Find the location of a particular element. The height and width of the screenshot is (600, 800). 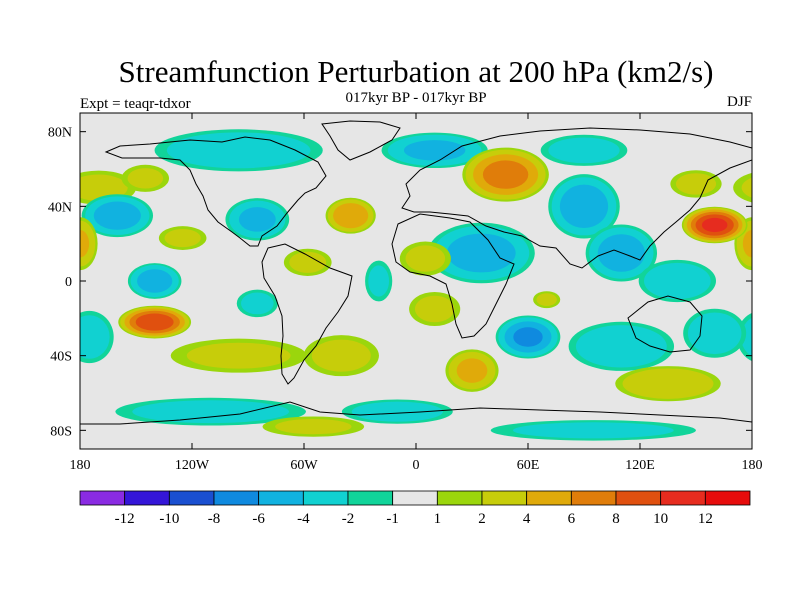

coast-antarctica is located at coordinates (416, 413).